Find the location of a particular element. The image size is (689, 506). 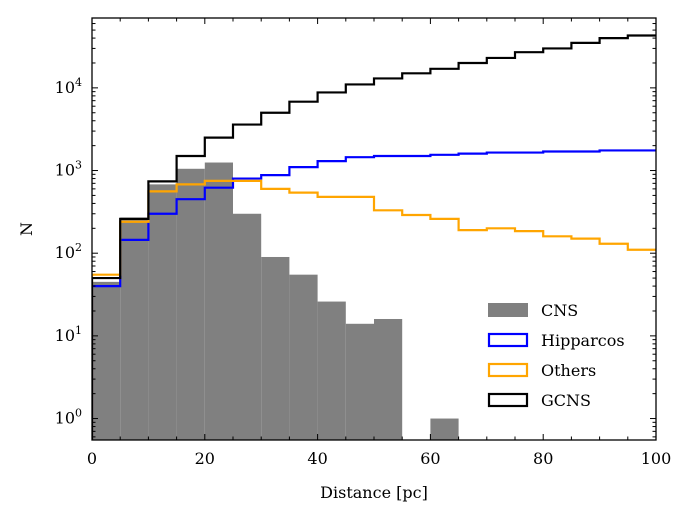

x-tick-label: 80 is located at coordinates (543, 458).